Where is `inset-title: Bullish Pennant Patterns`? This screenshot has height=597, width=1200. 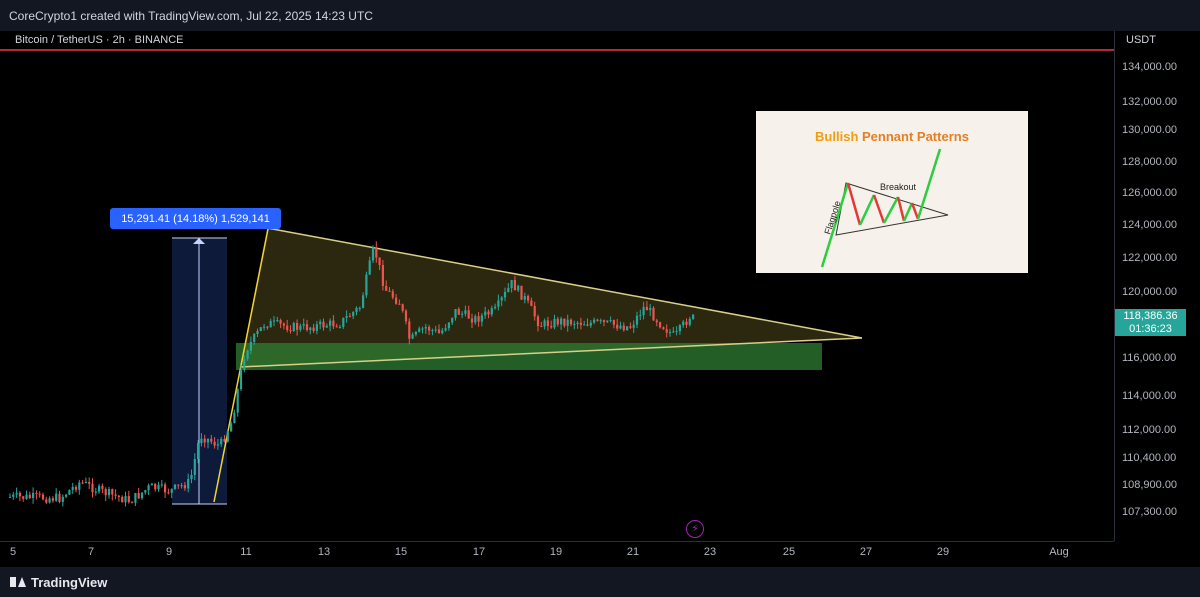
inset-title: Bullish Pennant Patterns is located at coordinates (892, 136).